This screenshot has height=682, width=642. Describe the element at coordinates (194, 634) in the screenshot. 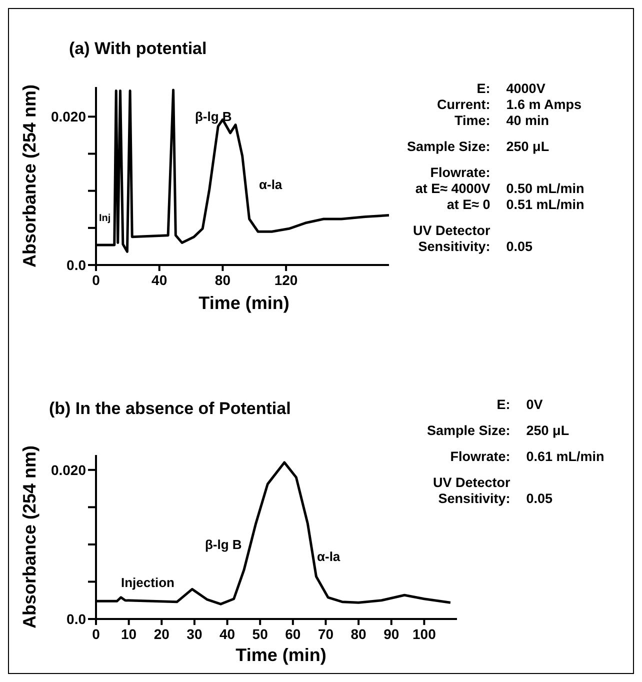

I see `x-tick-label: 30` at that location.